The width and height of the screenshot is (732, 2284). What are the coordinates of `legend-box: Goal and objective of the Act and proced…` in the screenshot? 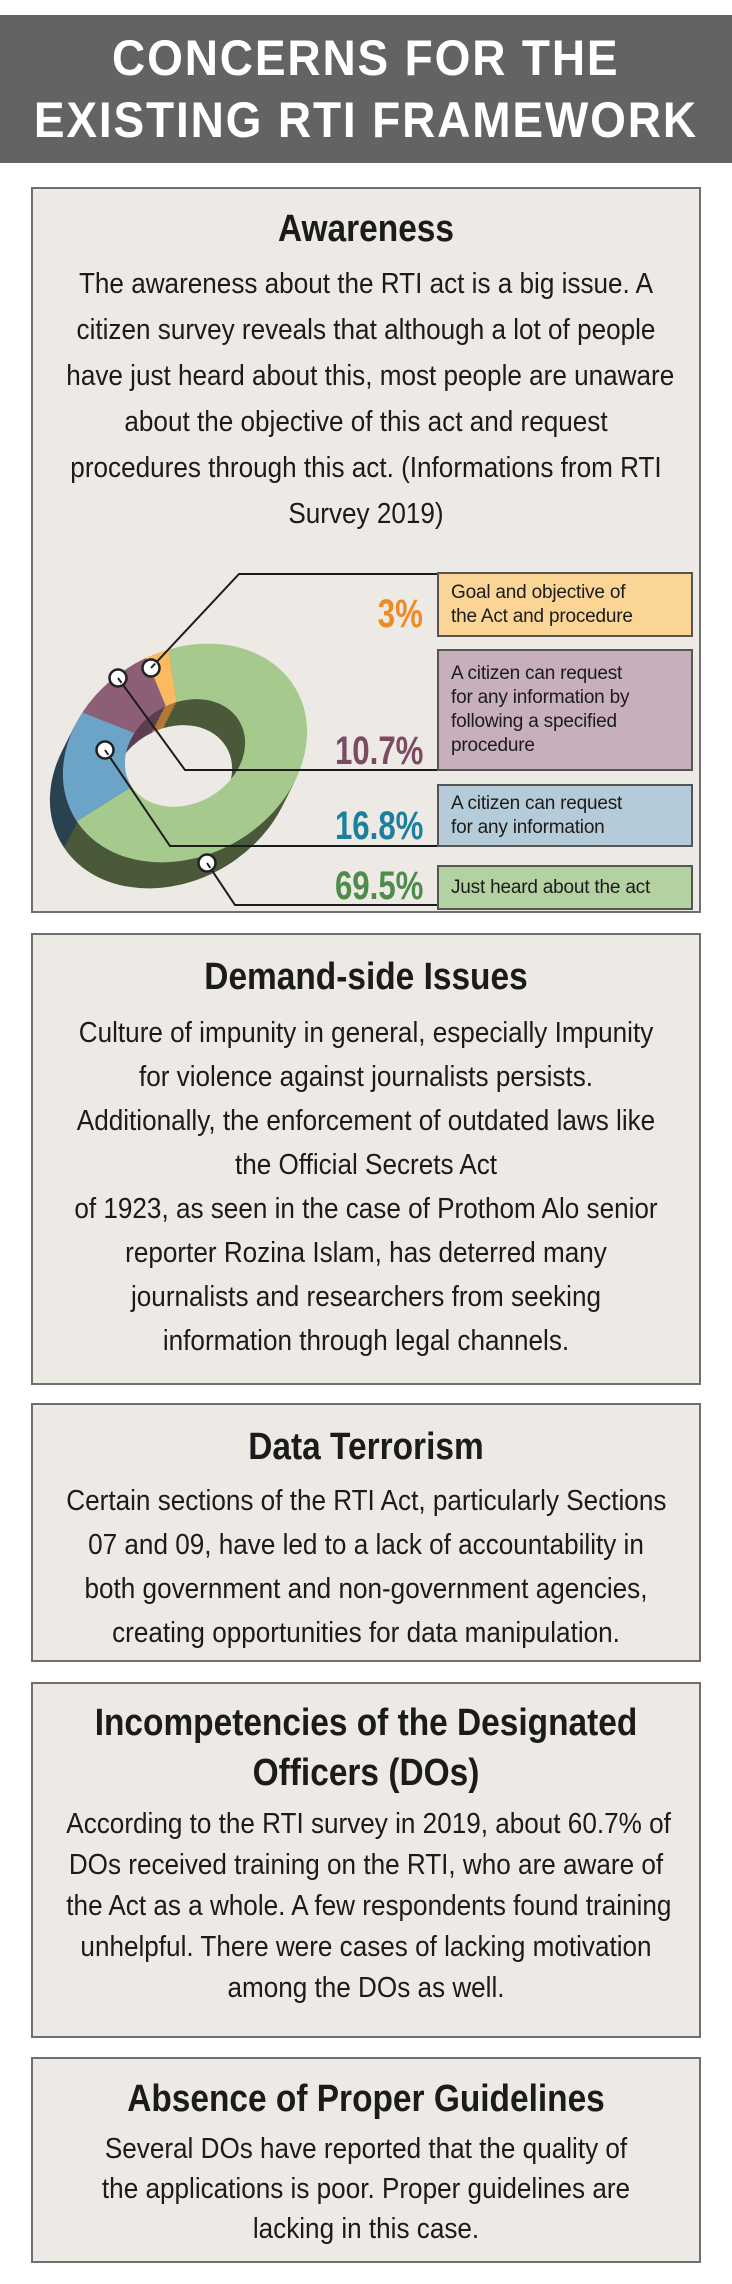 It's located at (565, 604).